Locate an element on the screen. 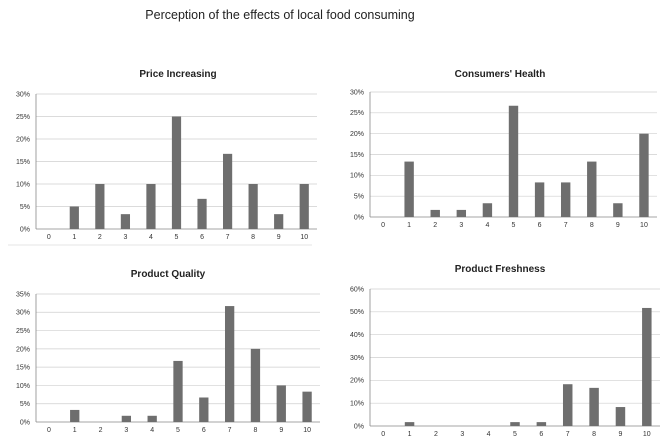 The height and width of the screenshot is (443, 662). chart-title: Consumers' Health is located at coordinates (500, 74).